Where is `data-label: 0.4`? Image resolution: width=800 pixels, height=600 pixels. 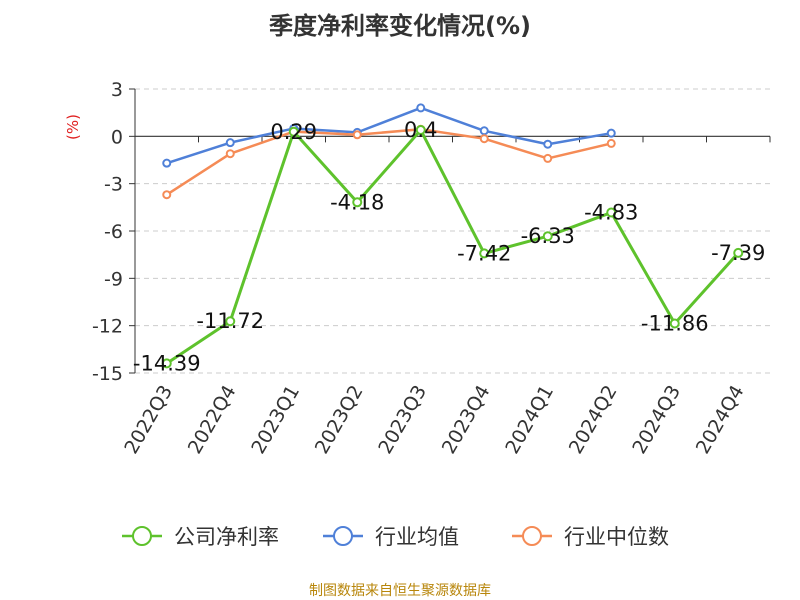
data-label: 0.4 is located at coordinates (420, 130).